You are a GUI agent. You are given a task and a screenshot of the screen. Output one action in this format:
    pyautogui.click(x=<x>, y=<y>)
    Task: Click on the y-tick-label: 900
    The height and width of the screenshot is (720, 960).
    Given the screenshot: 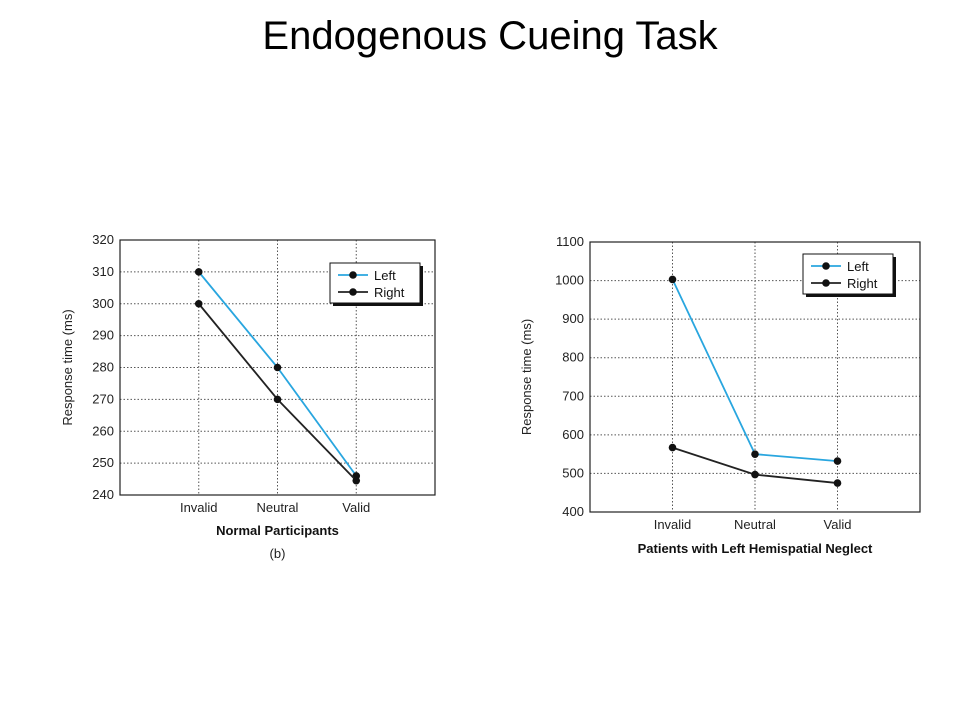 What is the action you would take?
    pyautogui.click(x=573, y=318)
    